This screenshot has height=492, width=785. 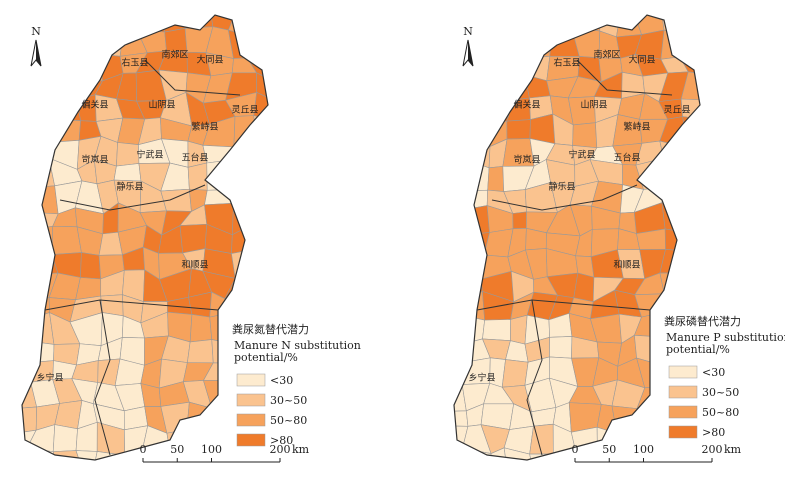 What do you see at coordinates (177, 449) in the screenshot?
I see `scale-label: 50` at bounding box center [177, 449].